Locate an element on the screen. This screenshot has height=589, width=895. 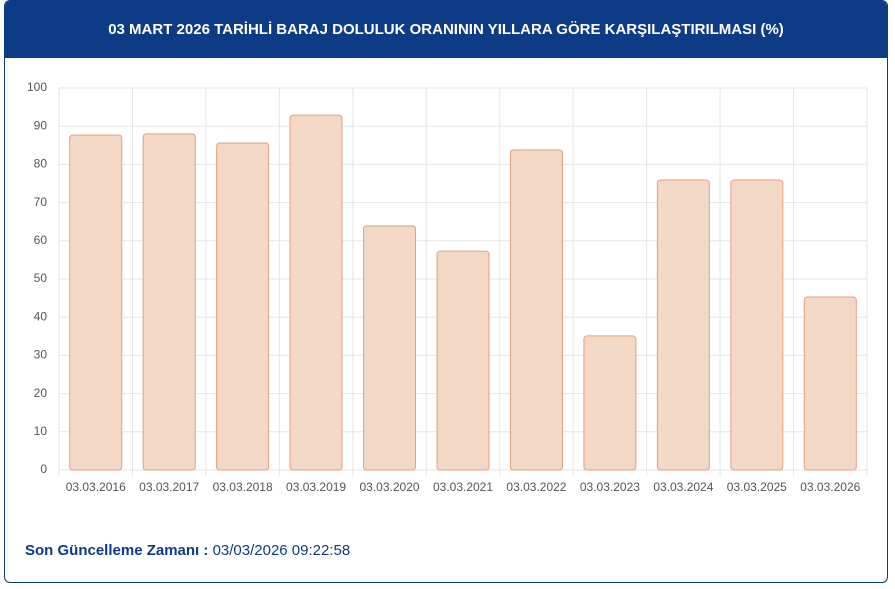
y-tick-label: 30 is located at coordinates (41, 355).